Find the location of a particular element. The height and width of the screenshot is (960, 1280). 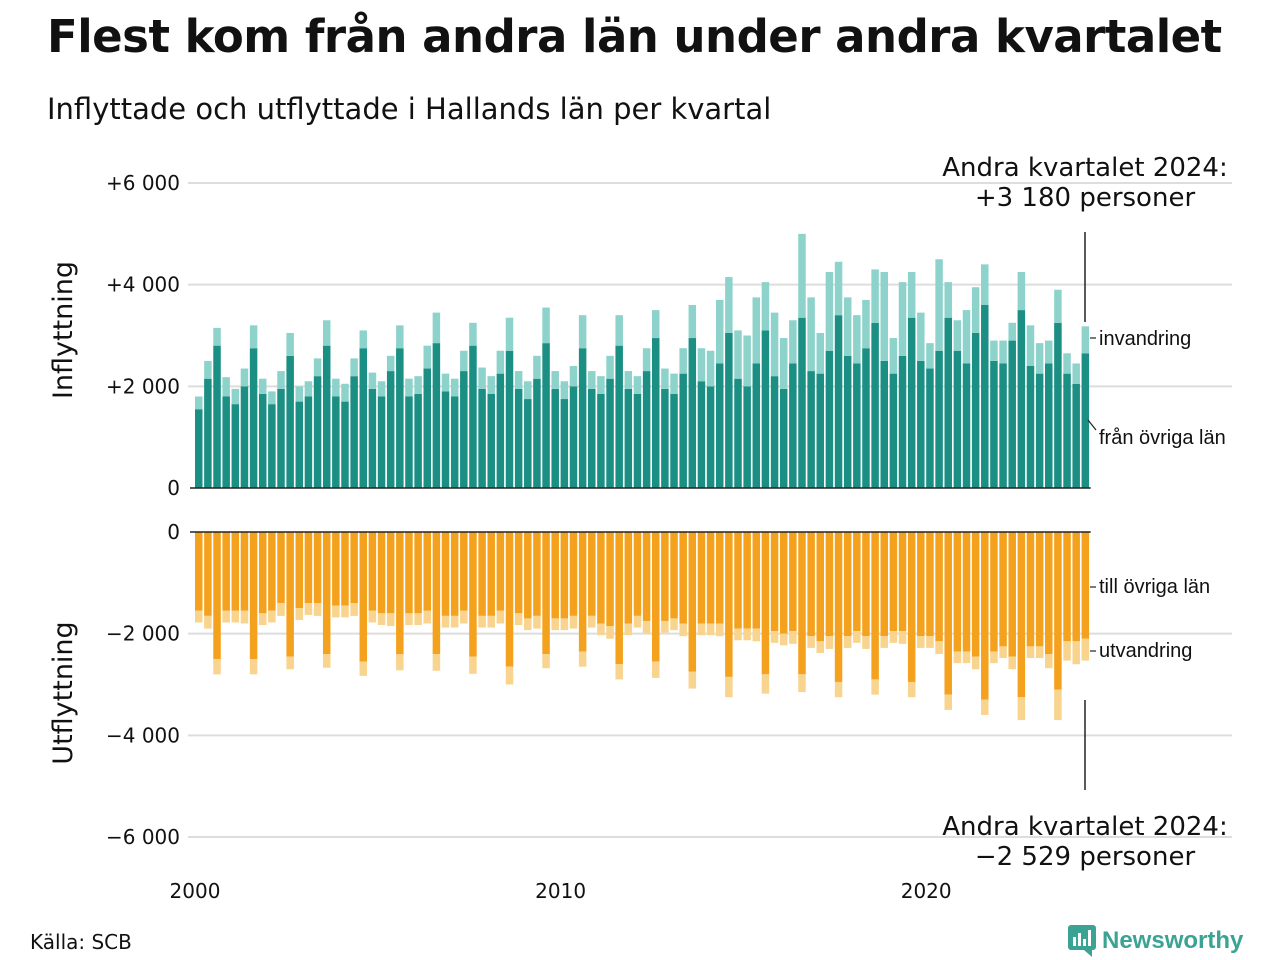

outflow-y-tick-label: −6 000 is located at coordinates (143, 837).